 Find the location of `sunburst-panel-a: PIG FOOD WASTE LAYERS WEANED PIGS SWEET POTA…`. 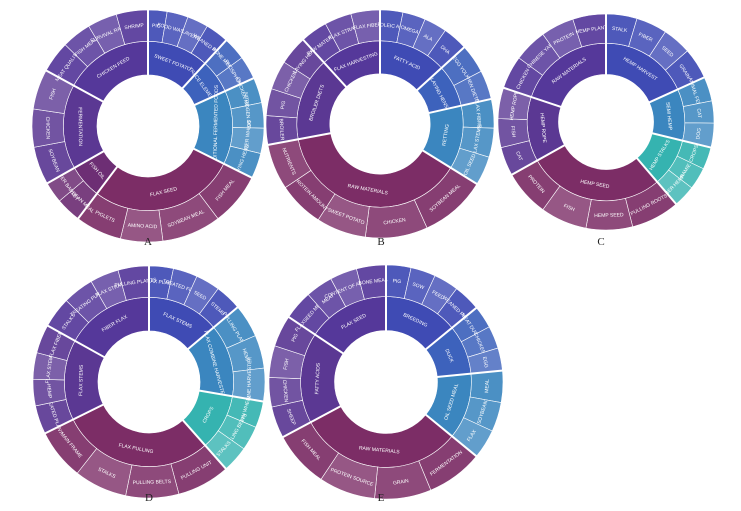

sunburst-panel-a: PIG FOOD WASTE LAYERS WEANED PIGS SWEET POTA… is located at coordinates (148, 126).